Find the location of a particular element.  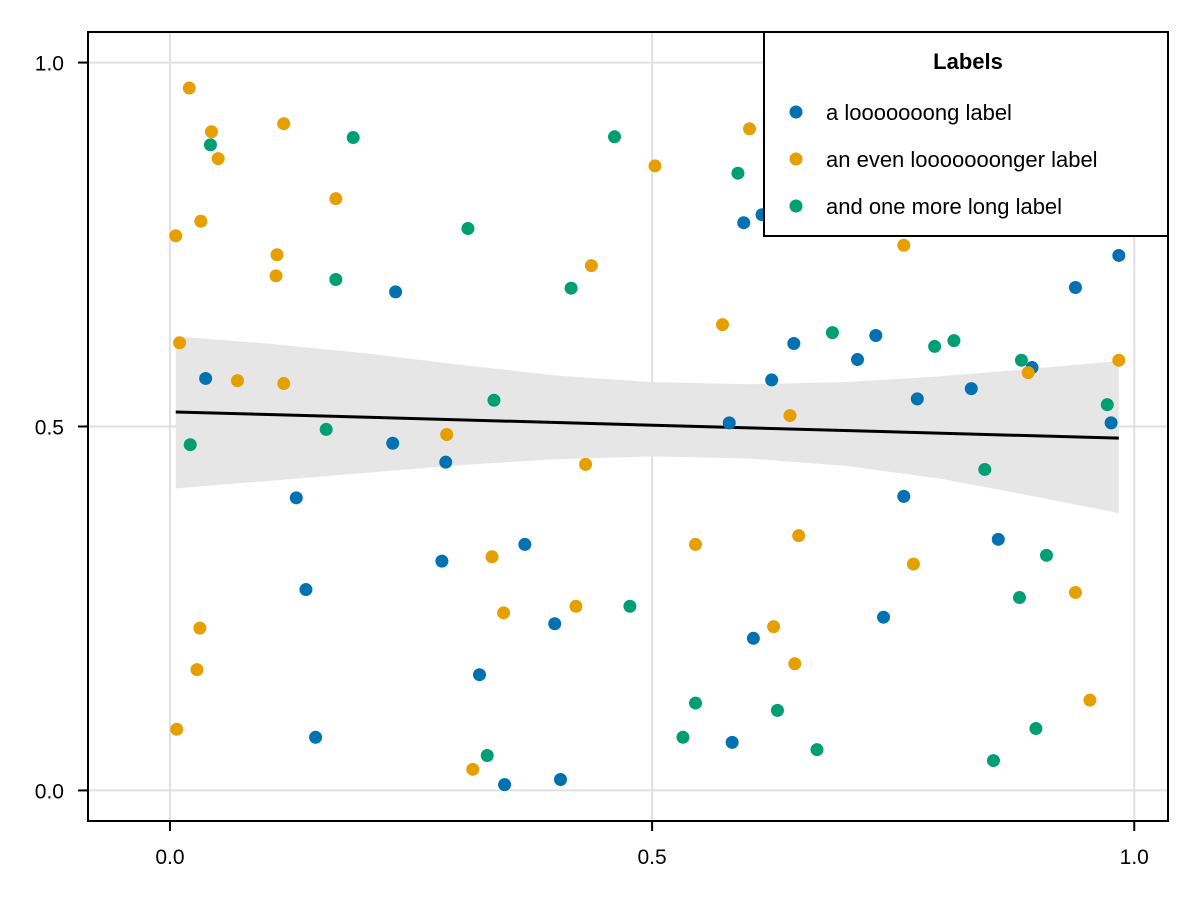

y-tick-label: 0.0 is located at coordinates (49, 791).